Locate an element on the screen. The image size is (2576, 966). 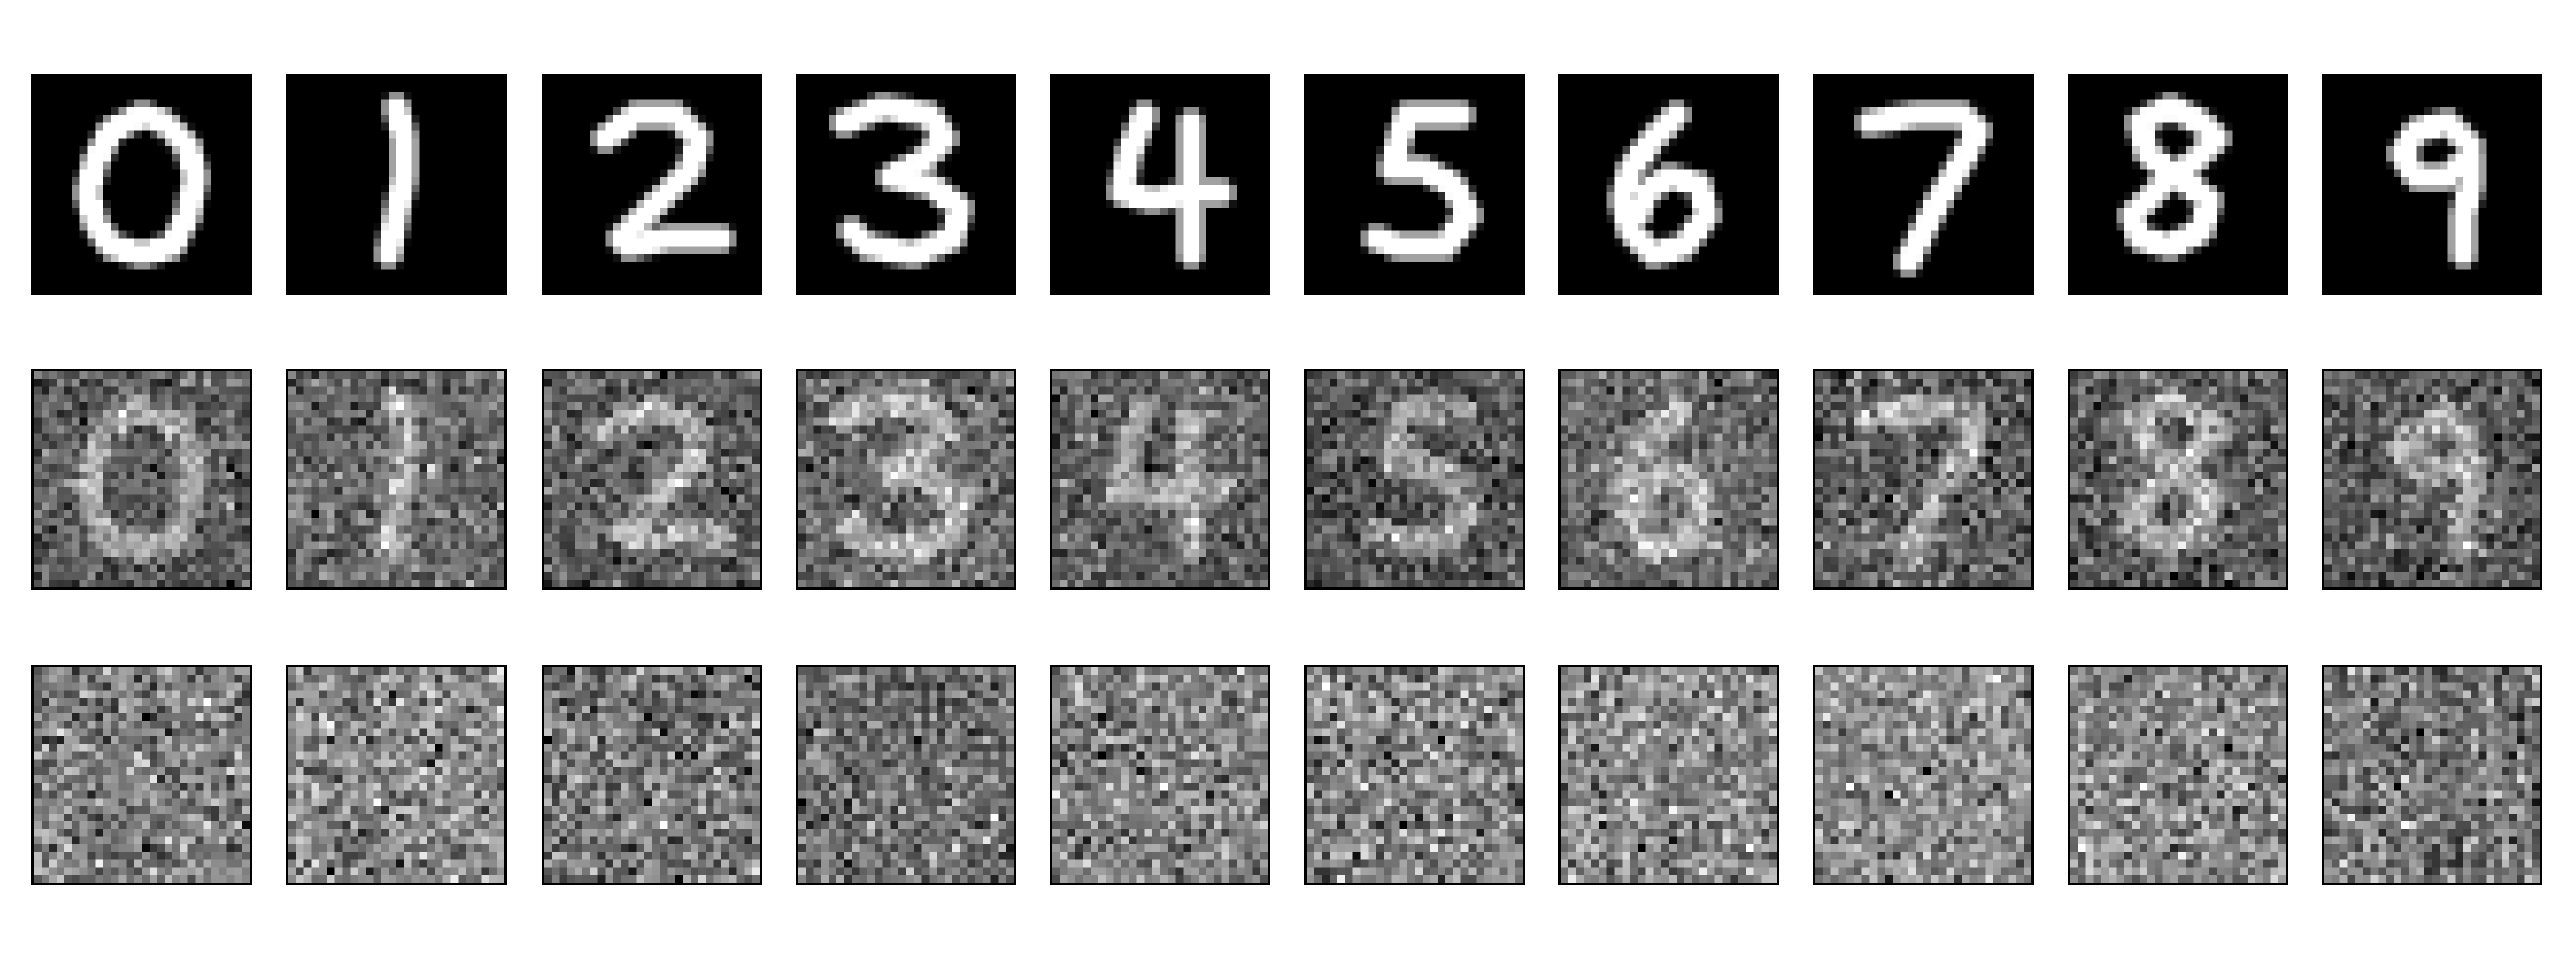
digit-2-clean-image is located at coordinates (652, 184).